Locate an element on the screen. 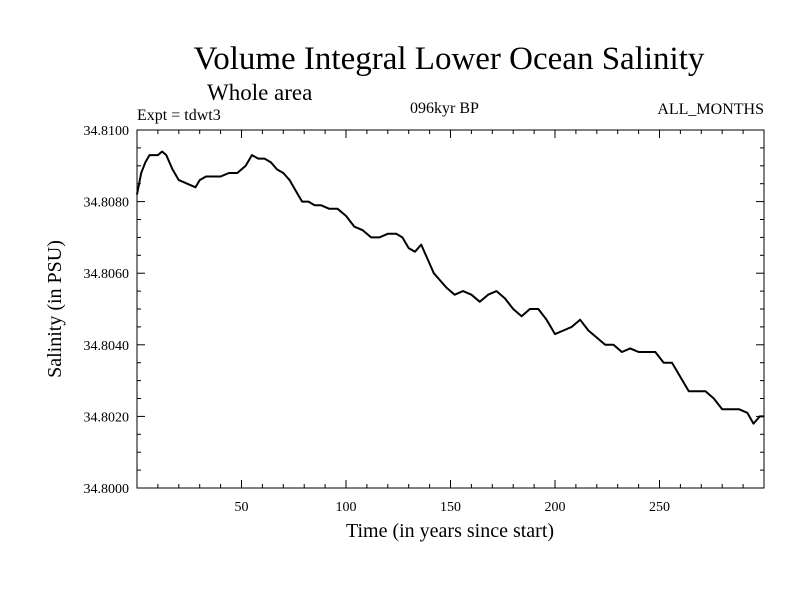 The height and width of the screenshot is (600, 800). y-tick-label: 34.8080 is located at coordinates (107, 203).